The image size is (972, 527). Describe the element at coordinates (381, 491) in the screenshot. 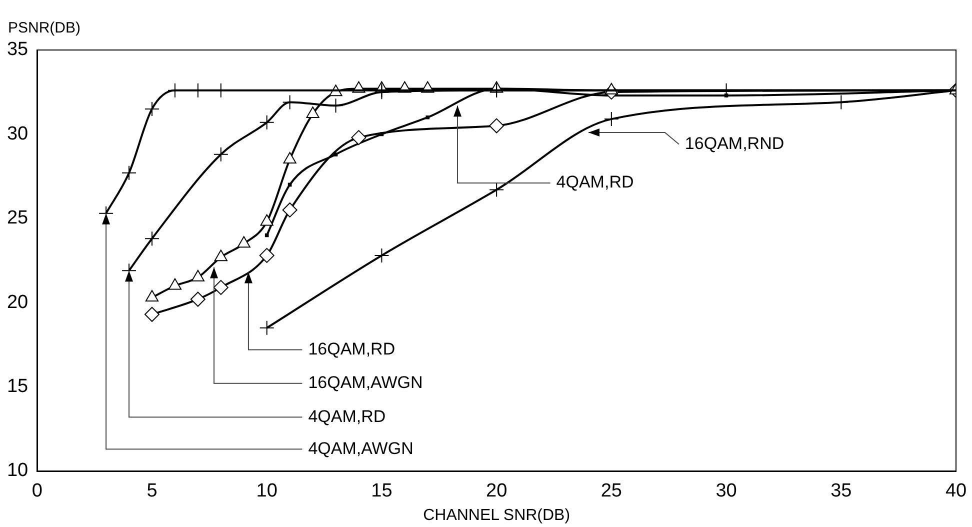

I see `x-tick-label: 15` at that location.